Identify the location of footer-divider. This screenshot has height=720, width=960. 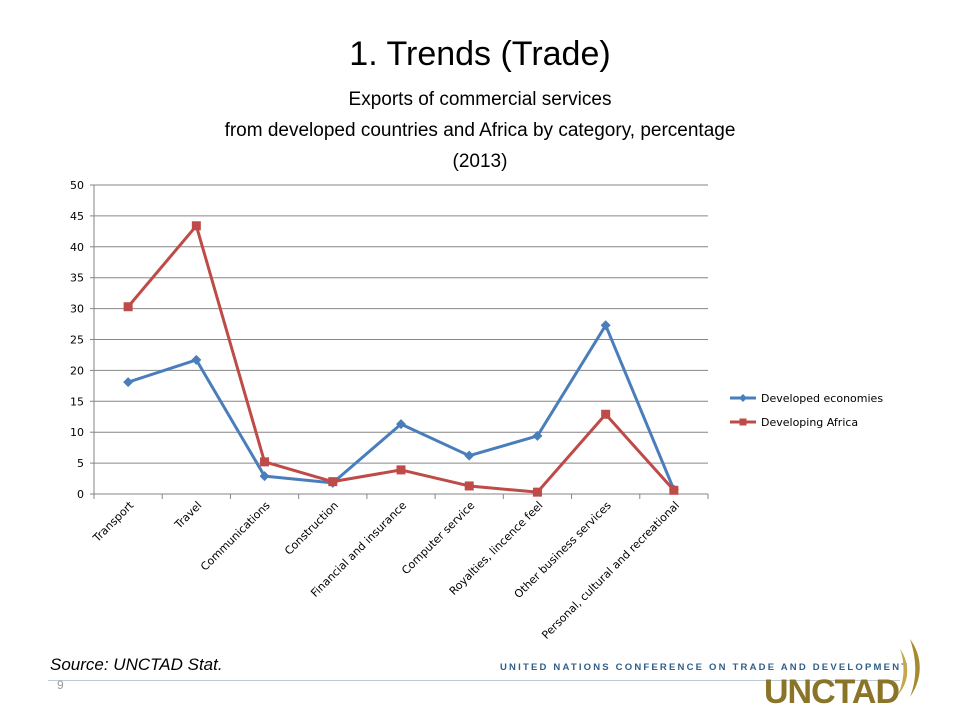
(474, 680).